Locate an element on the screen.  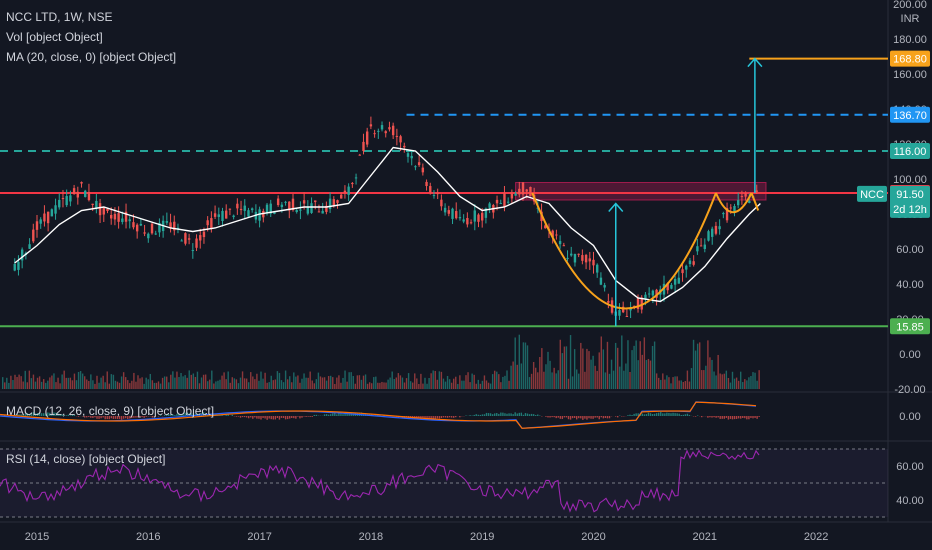
target-arrow-head is located at coordinates (755, 62).